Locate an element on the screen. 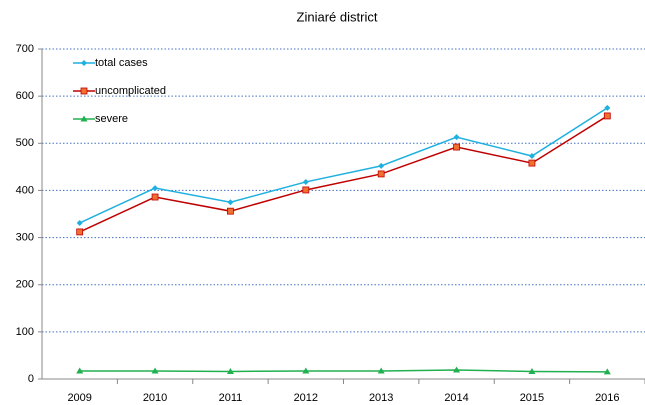 Image resolution: width=645 pixels, height=405 pixels. x-tick-label: 2011 is located at coordinates (231, 398).